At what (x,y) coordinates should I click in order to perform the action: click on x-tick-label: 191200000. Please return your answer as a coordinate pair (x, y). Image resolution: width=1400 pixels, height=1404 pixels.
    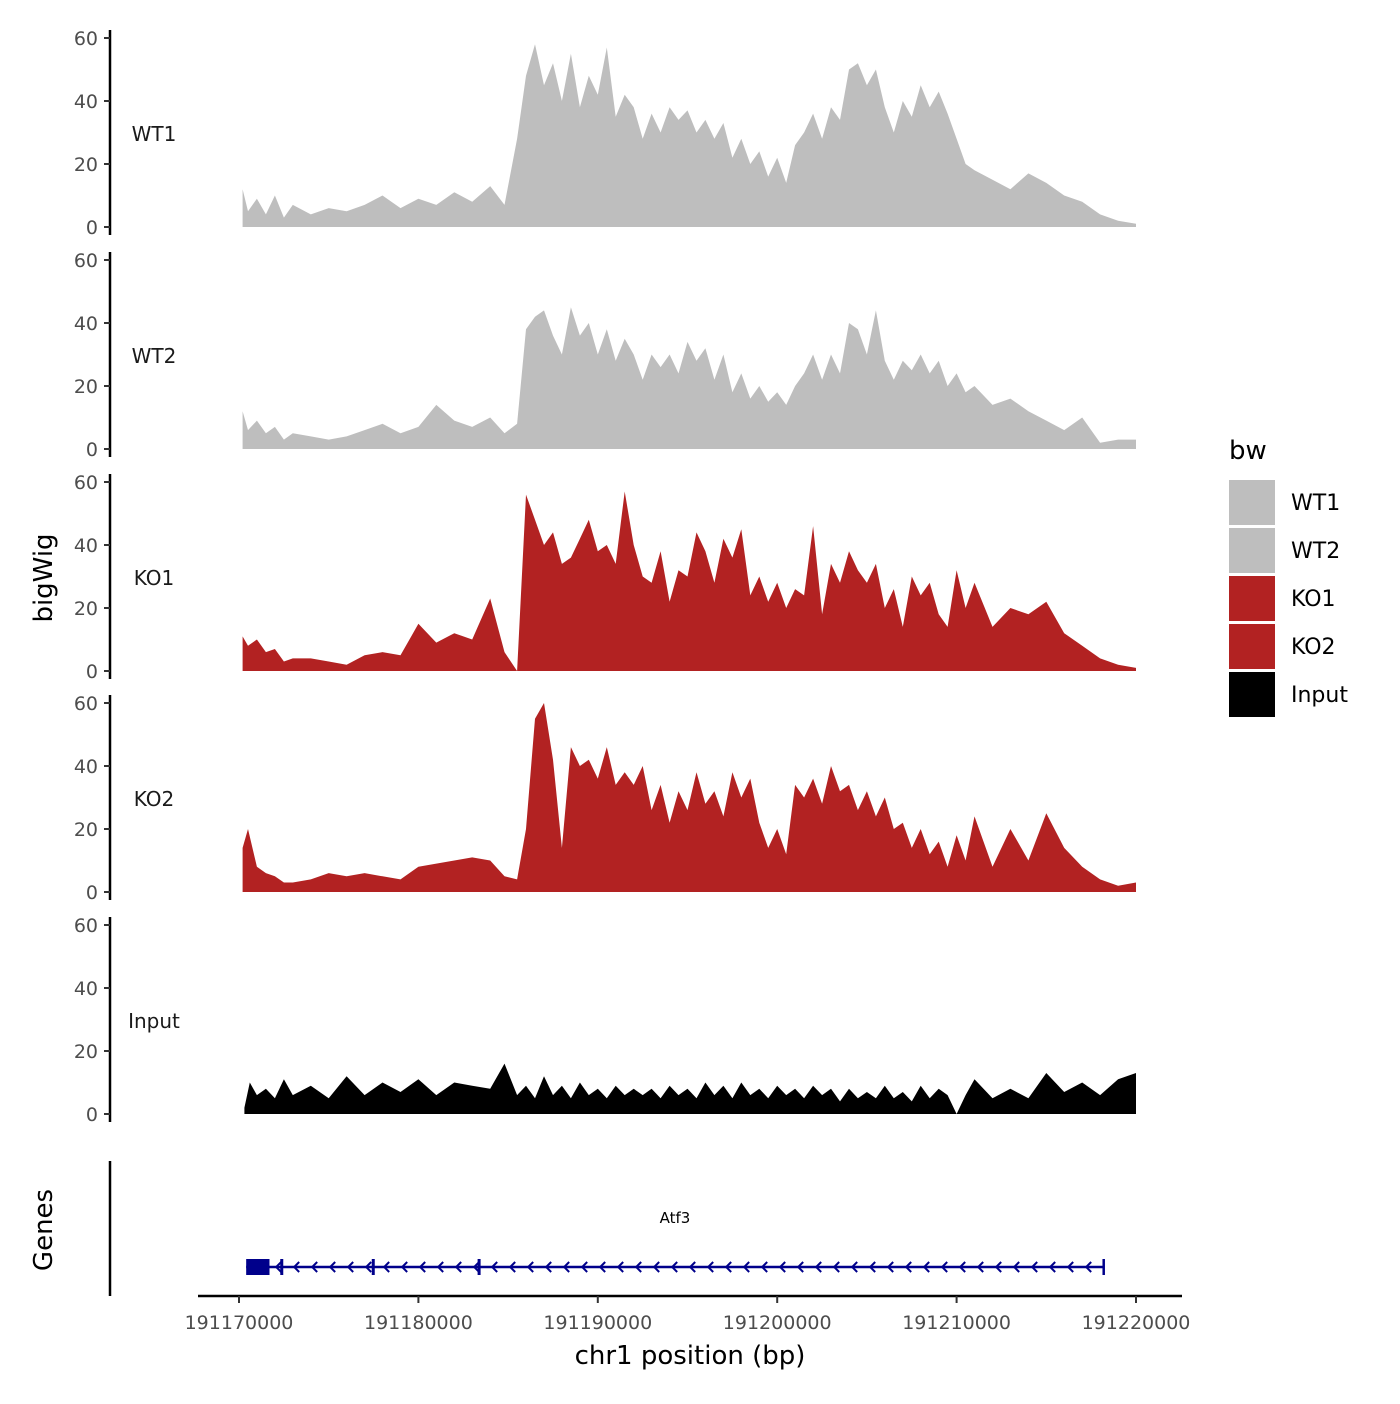
    Looking at the image, I should click on (777, 1323).